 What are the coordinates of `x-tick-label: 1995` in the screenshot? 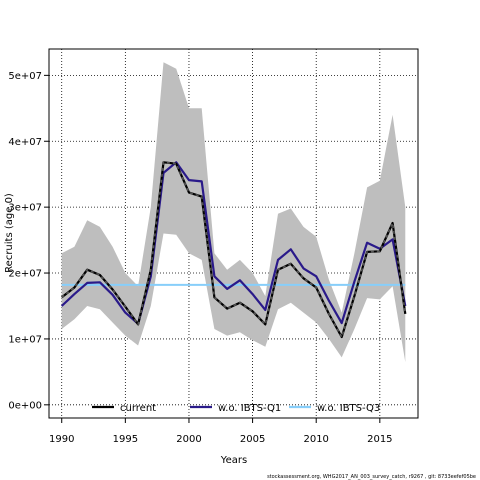 It's located at (125, 439).